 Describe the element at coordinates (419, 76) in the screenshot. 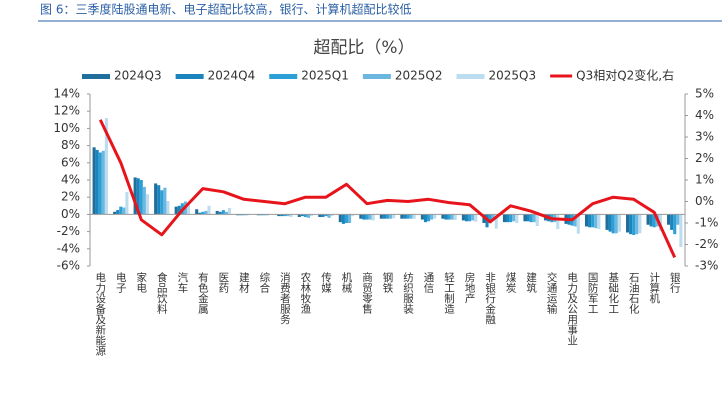

I see `legend-label: 2025Q2` at that location.